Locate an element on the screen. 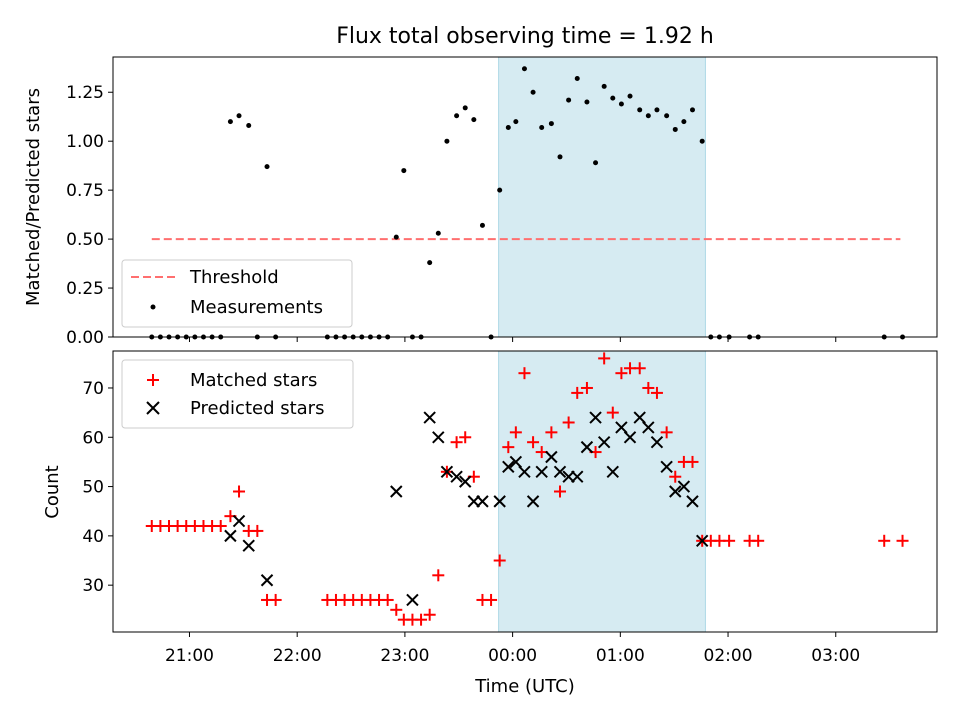 The image size is (960, 724). top-x-tick-marks is located at coordinates (512, 339).